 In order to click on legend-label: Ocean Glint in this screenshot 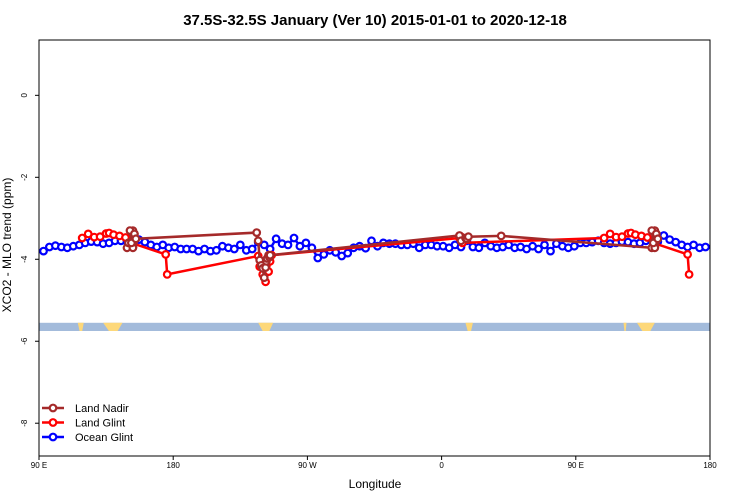, I will do `click(104, 438)`.